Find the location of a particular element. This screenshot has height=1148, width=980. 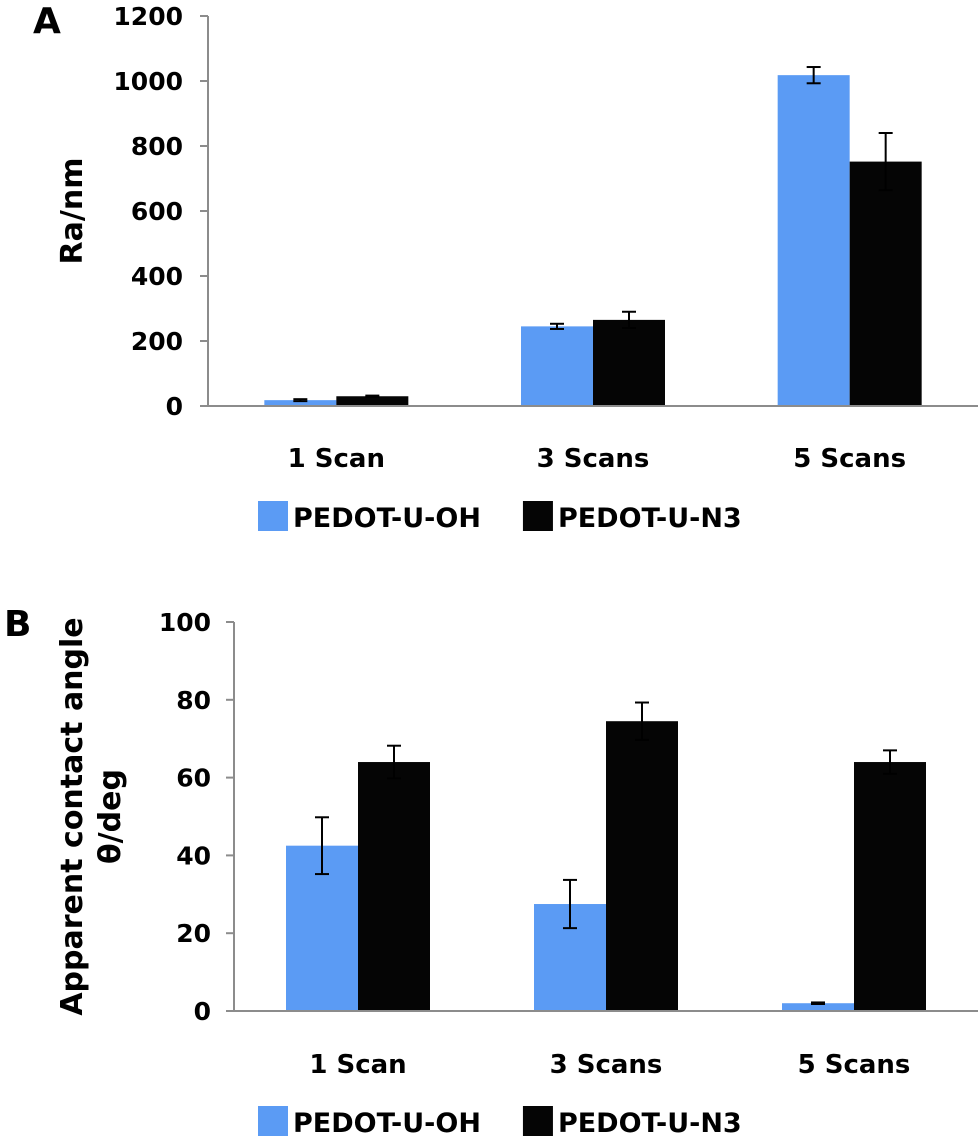

panel-a-letter: A is located at coordinates (47, 21).